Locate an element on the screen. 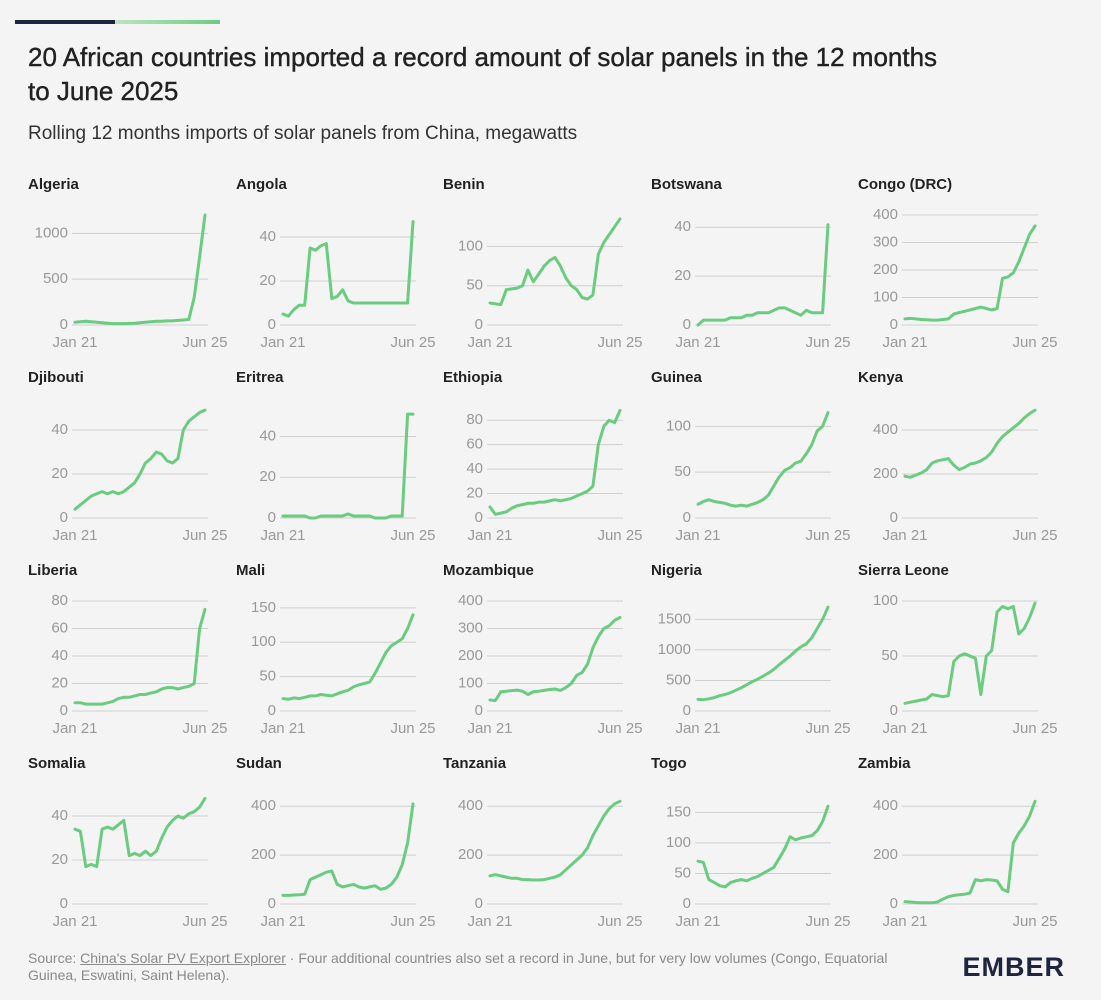 The width and height of the screenshot is (1101, 1000). top-bar is located at coordinates (65, 22).